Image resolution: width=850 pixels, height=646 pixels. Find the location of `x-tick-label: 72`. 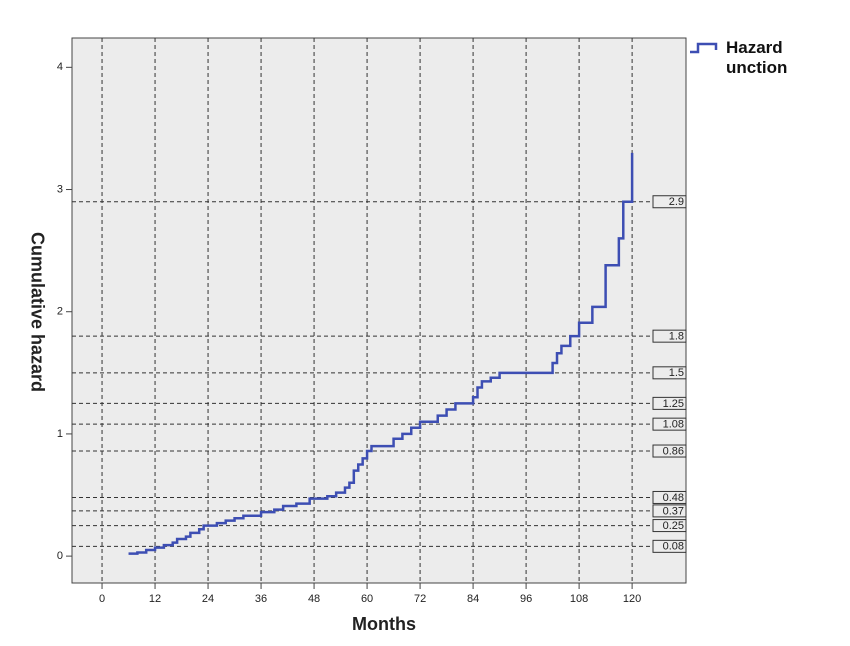

x-tick-label: 72 is located at coordinates (420, 599).